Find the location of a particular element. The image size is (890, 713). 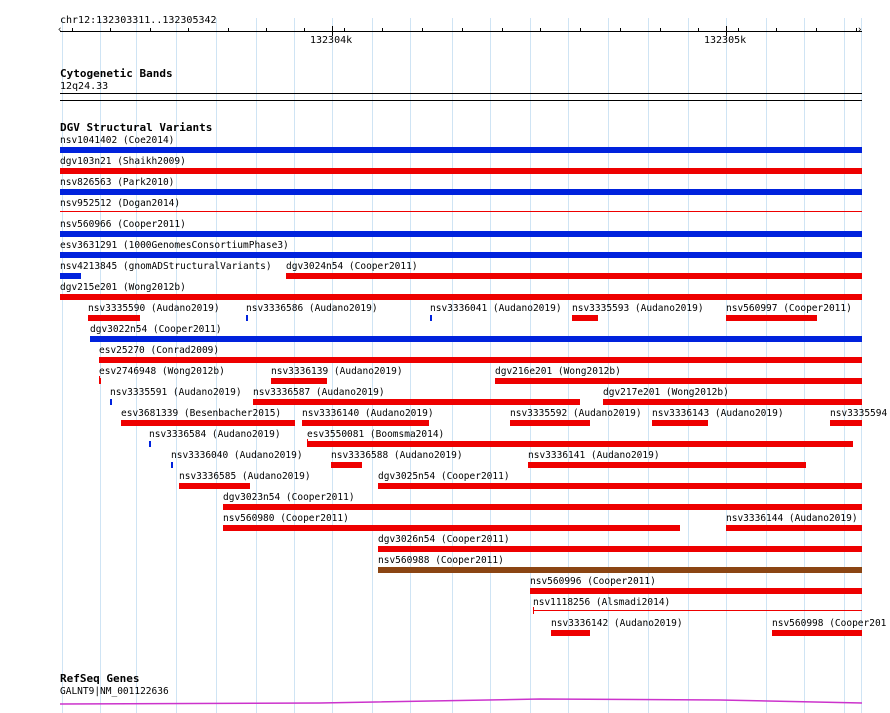

location-label: chr12:132303311..132305342 is located at coordinates (138, 20).